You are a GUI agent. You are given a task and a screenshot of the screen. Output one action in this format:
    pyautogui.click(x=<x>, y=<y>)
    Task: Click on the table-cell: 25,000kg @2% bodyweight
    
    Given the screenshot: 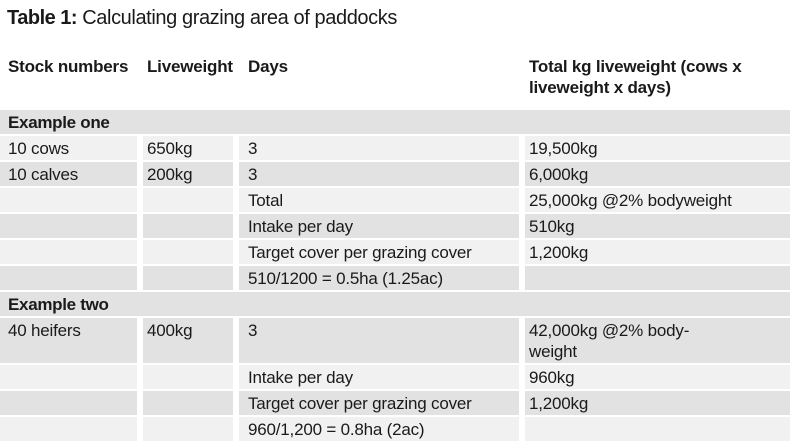 What is the action you would take?
    pyautogui.click(x=657, y=200)
    